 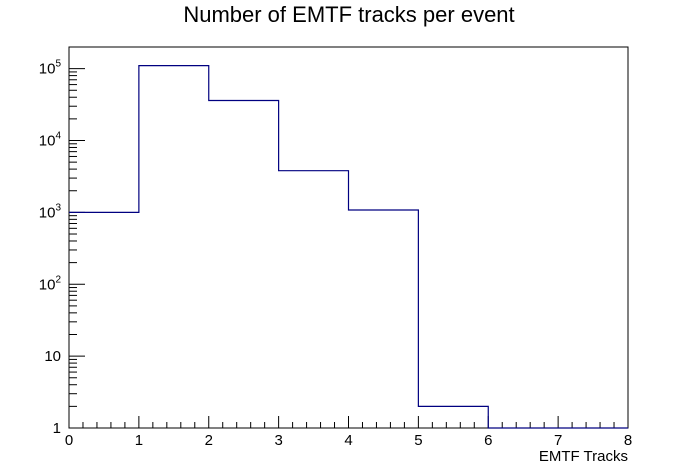 What do you see at coordinates (50, 140) in the screenshot?
I see `y-tick-label: 10⁴` at bounding box center [50, 140].